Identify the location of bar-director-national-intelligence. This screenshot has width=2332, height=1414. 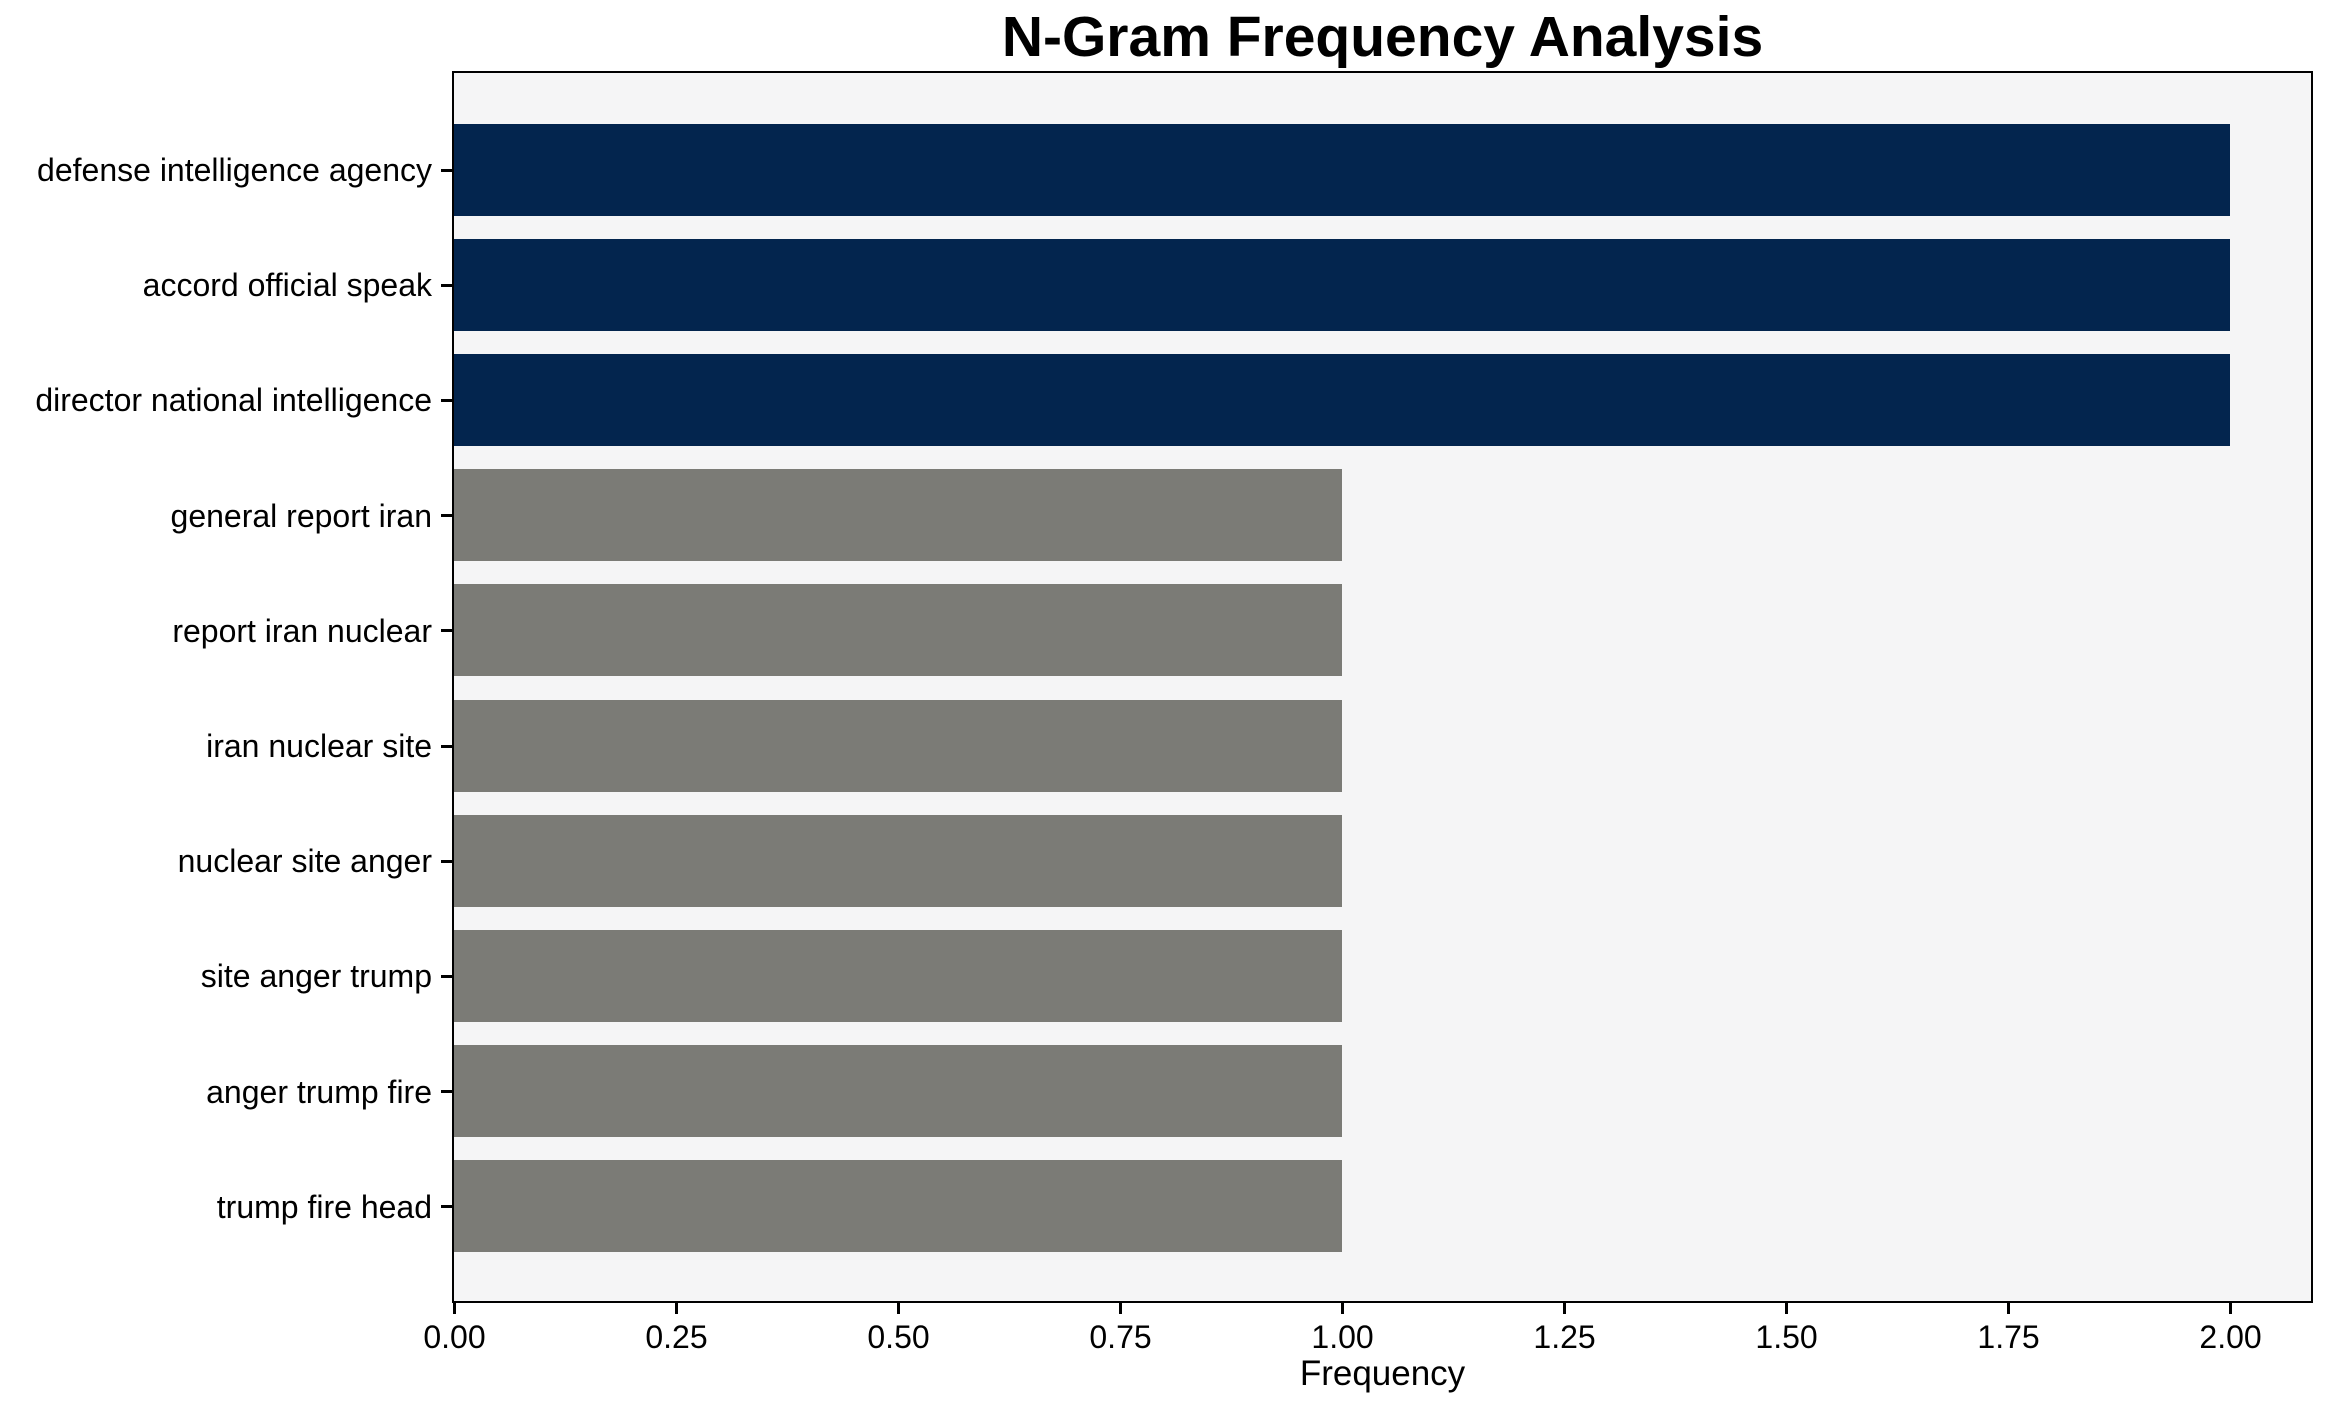
(1342, 399).